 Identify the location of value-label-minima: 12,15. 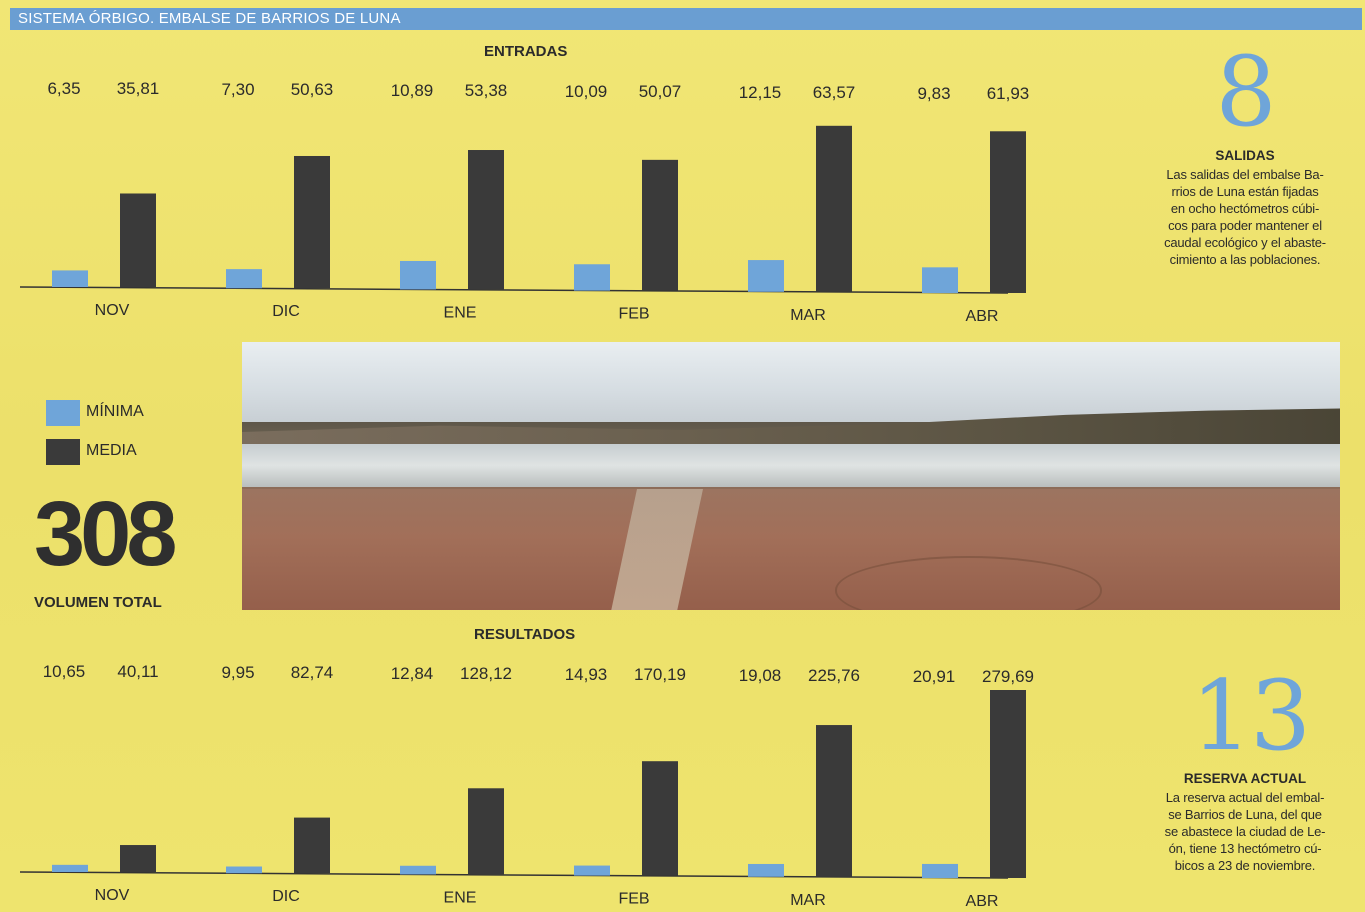
(760, 92).